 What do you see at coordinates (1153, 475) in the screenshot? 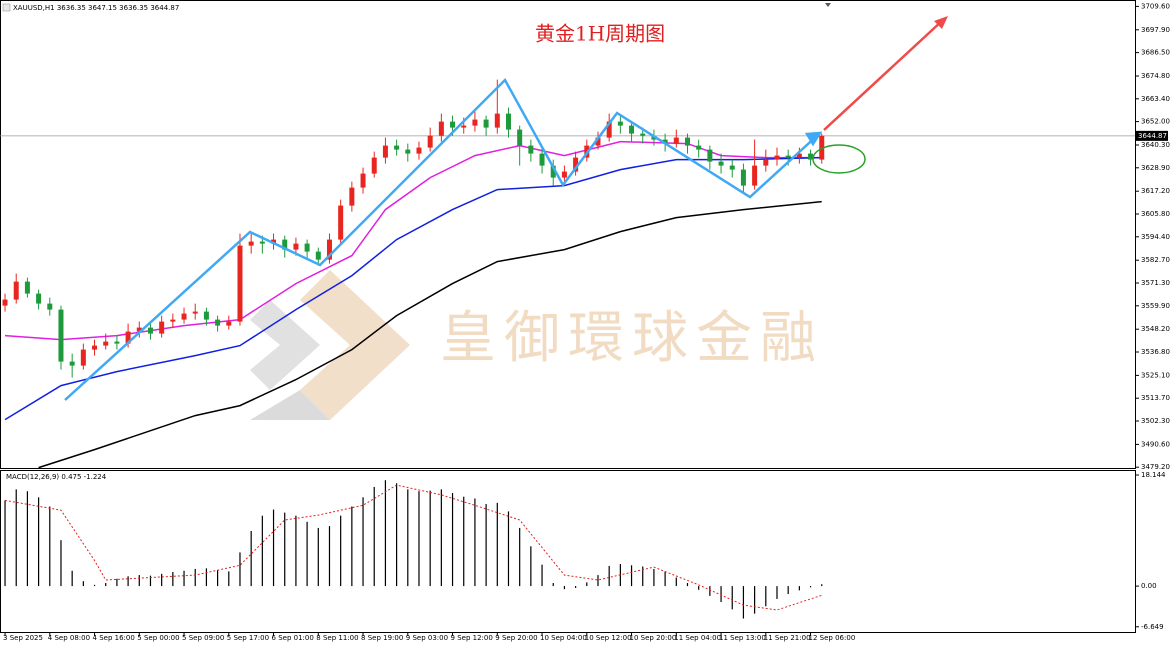
I see `y-tick-label: 18.144` at bounding box center [1153, 475].